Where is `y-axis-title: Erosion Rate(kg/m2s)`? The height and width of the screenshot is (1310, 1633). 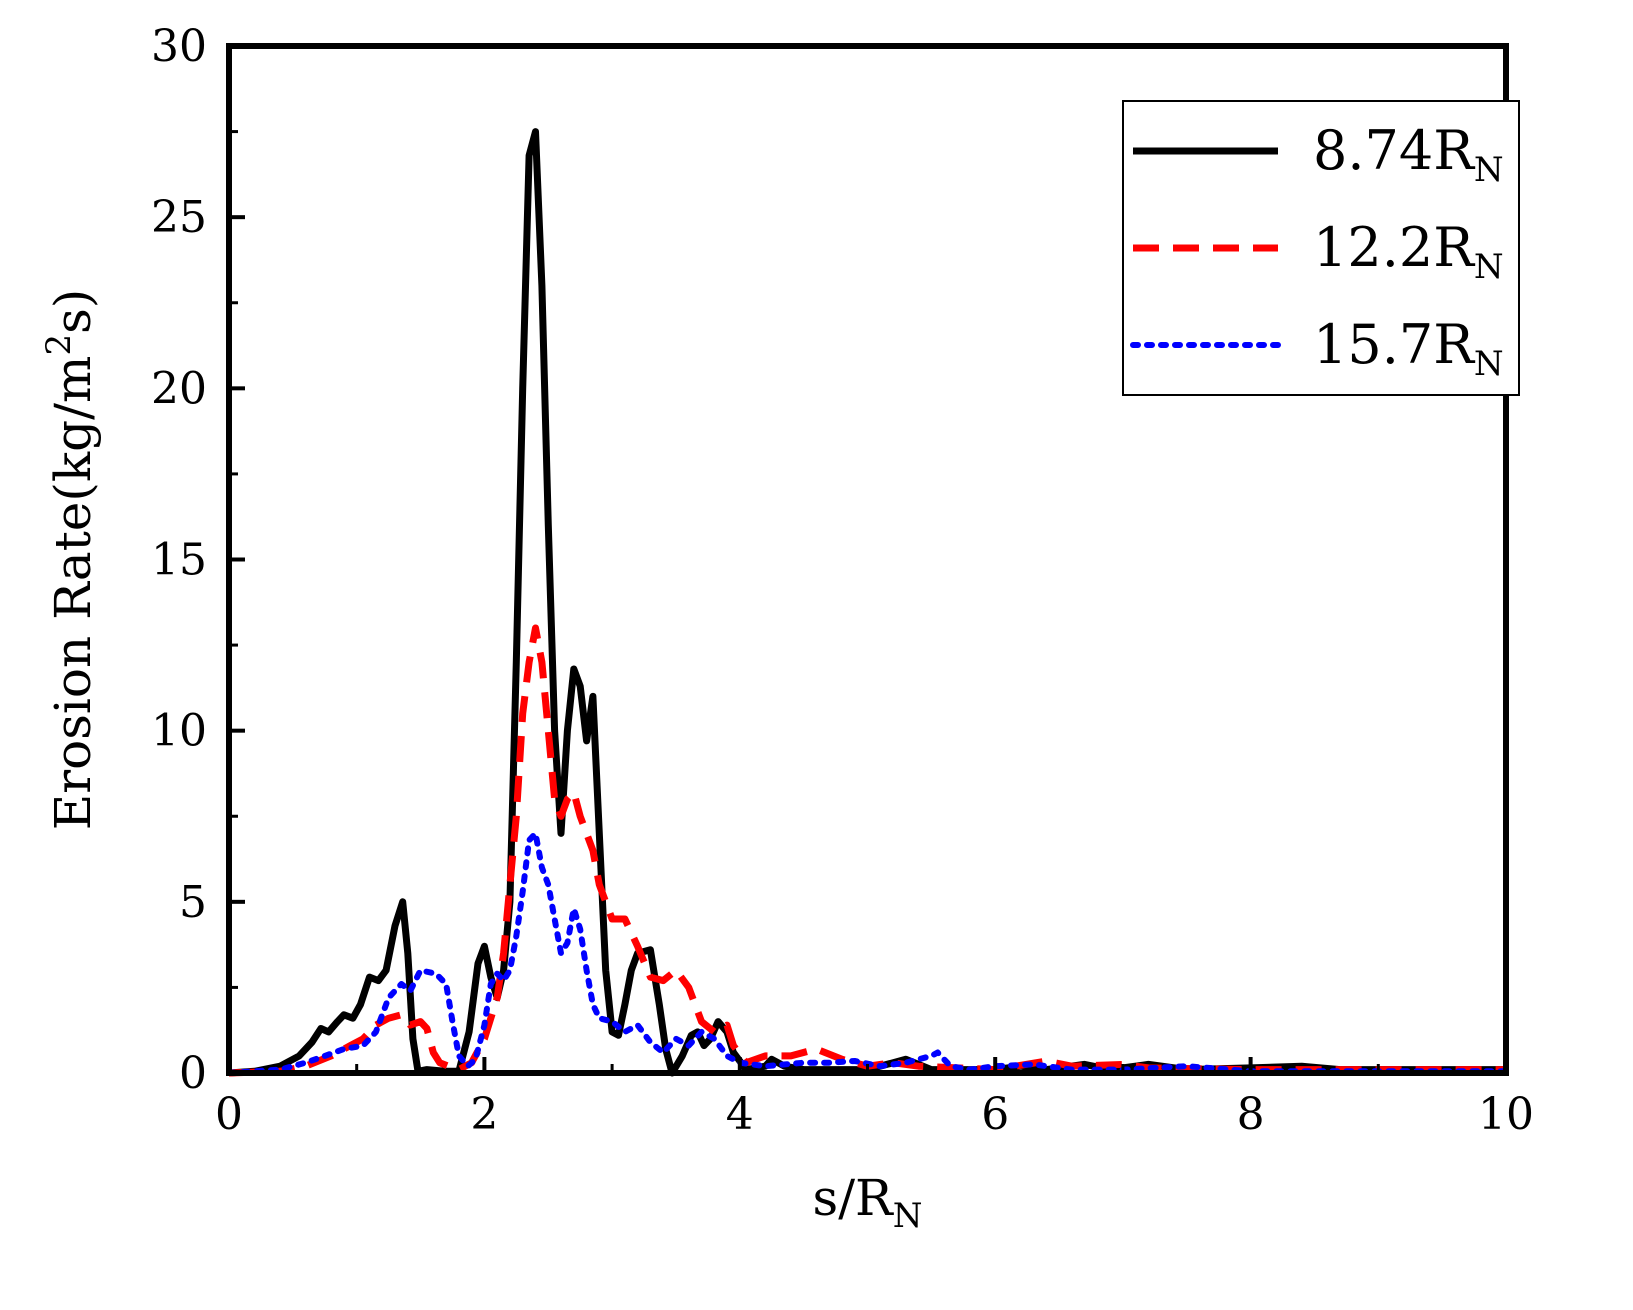
y-axis-title: Erosion Rate(kg/m2s) is located at coordinates (70, 560).